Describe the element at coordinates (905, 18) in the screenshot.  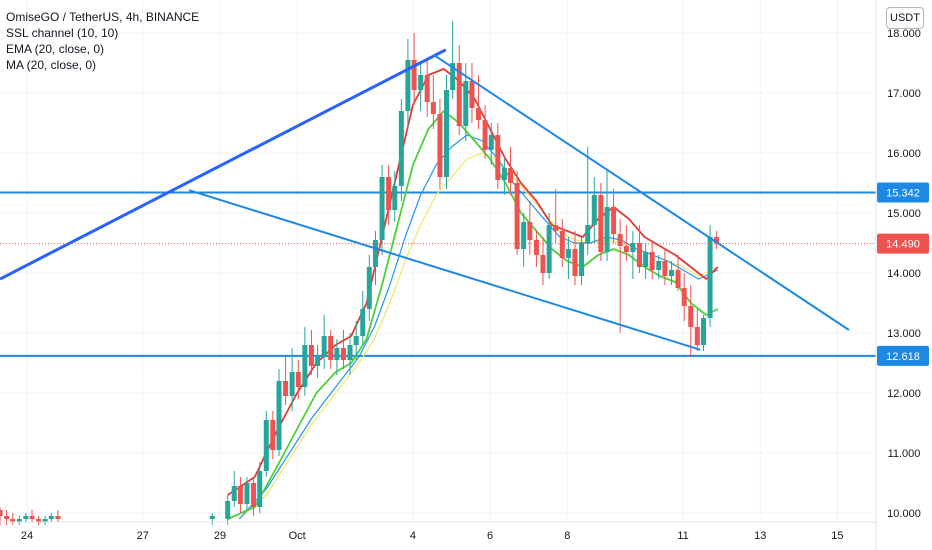
I see `currency-button: USDT` at that location.